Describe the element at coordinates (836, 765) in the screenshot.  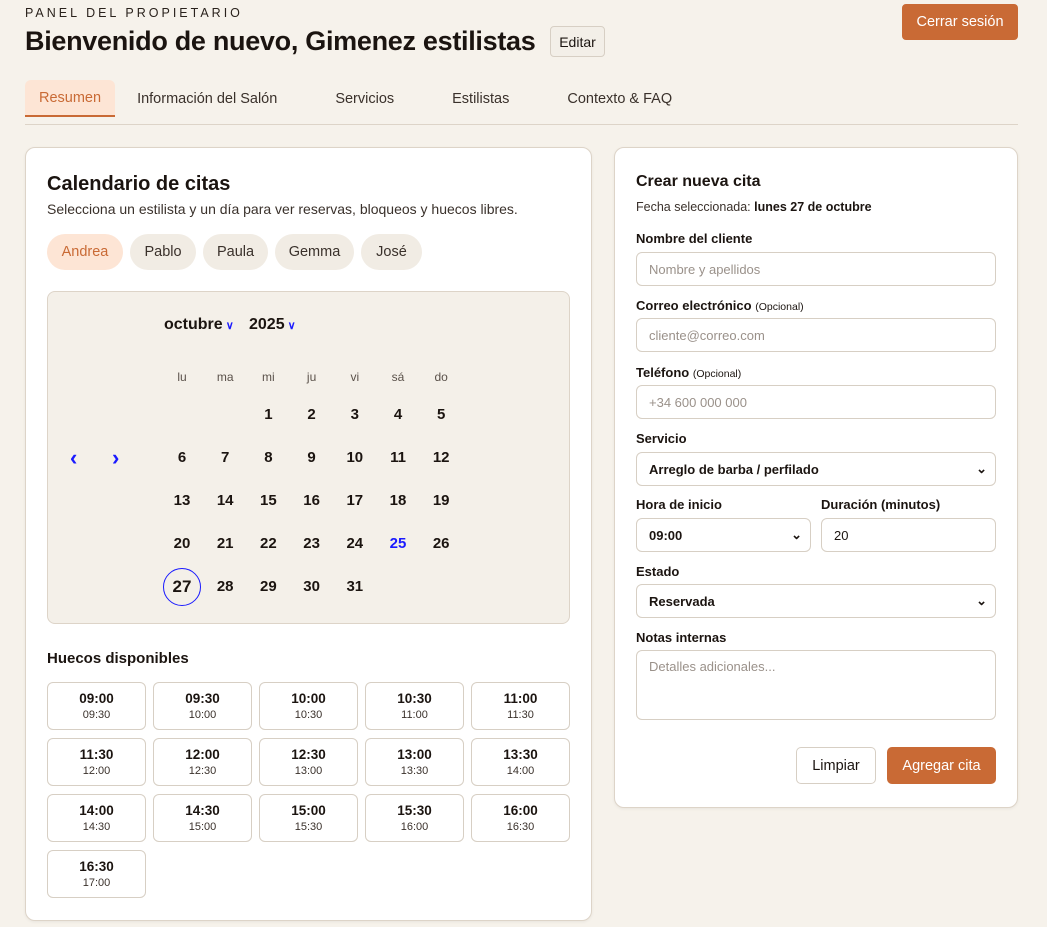
I see `clear-button: Limpiar` at that location.